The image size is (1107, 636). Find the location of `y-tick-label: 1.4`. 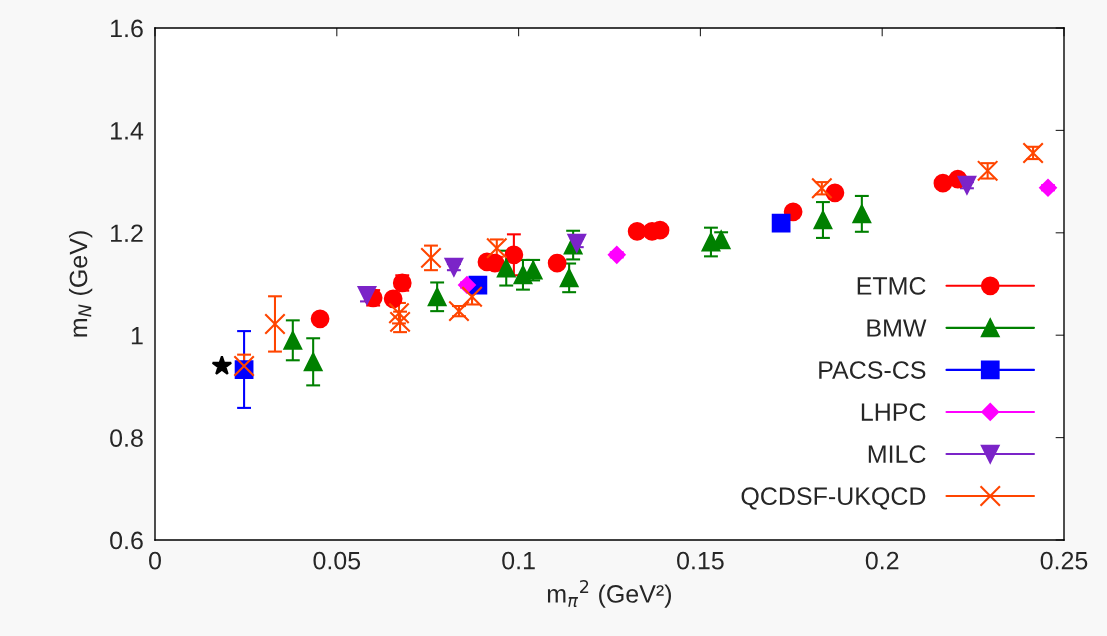

y-tick-label: 1.4 is located at coordinates (127, 131).